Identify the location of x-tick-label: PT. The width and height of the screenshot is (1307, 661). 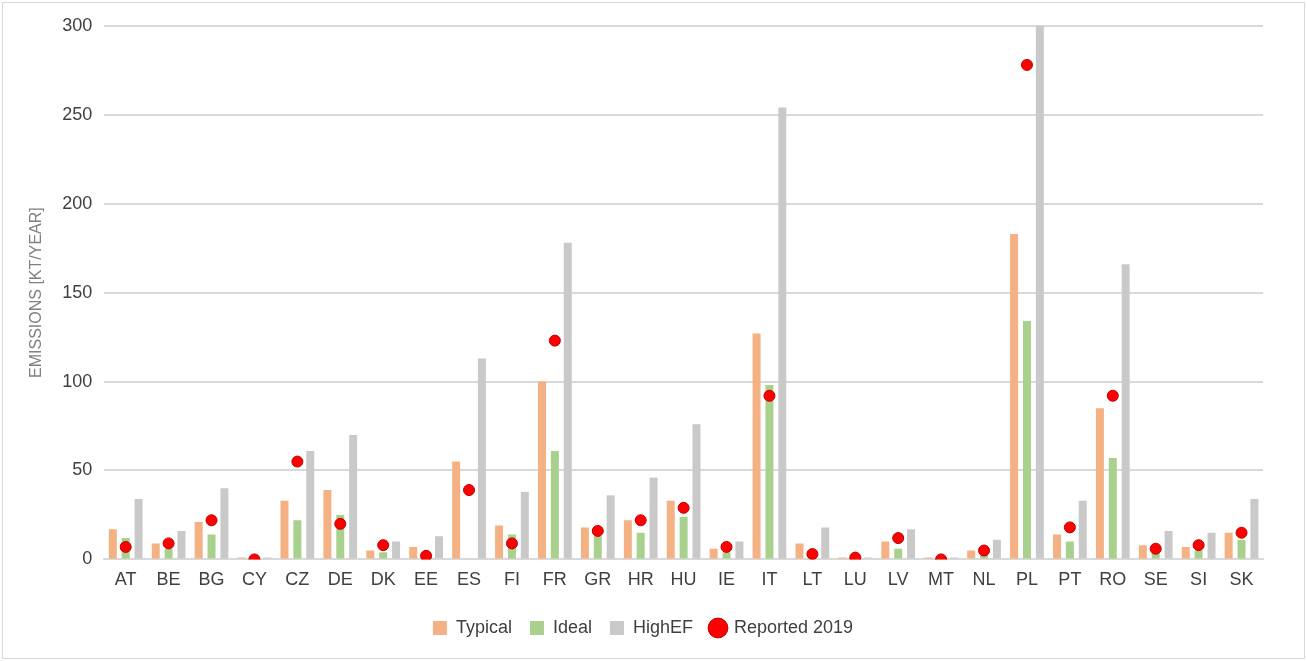
(1070, 579).